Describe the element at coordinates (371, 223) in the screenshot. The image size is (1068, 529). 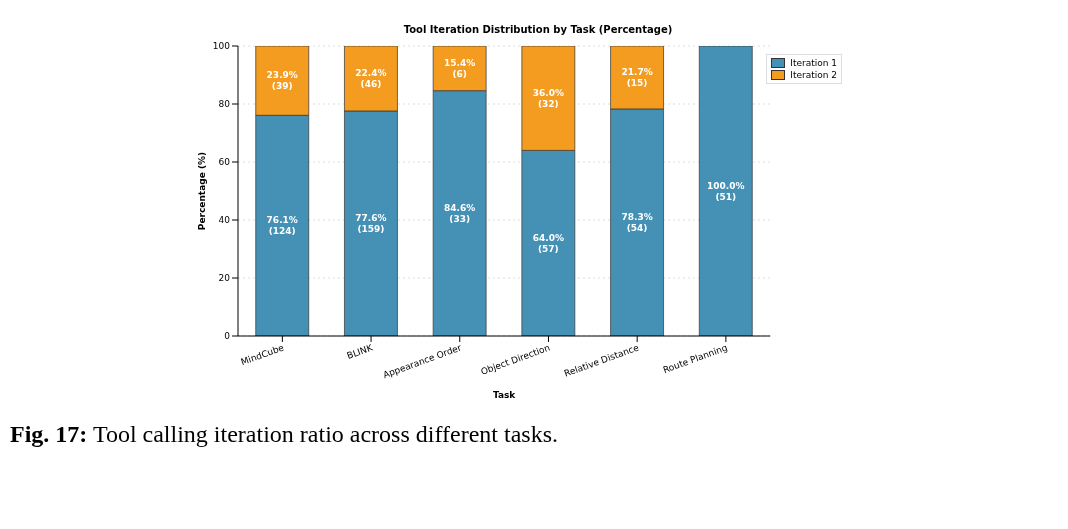
I see `data-label: 77.6% (159)` at that location.